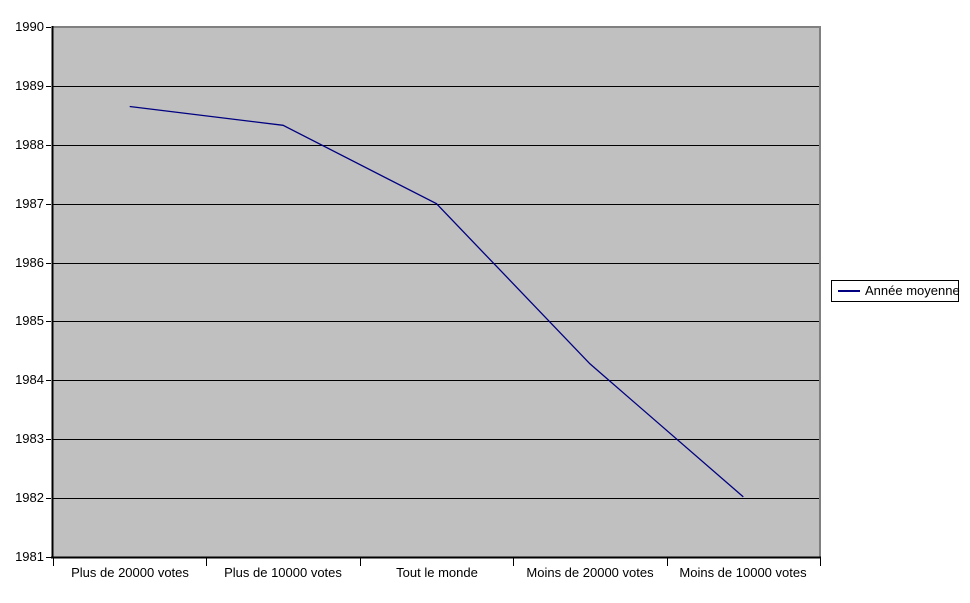 This screenshot has height=603, width=970. I want to click on legend-line-sample, so click(849, 291).